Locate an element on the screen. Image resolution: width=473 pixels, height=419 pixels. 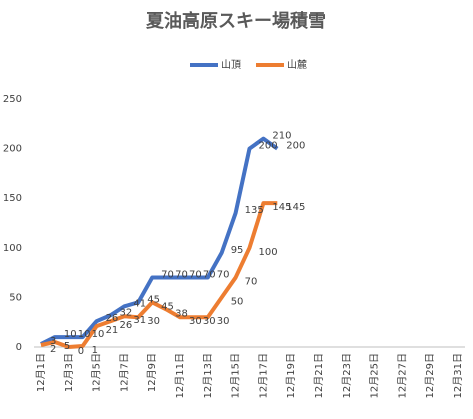
y-tick-label: 200 is located at coordinates (12, 149).